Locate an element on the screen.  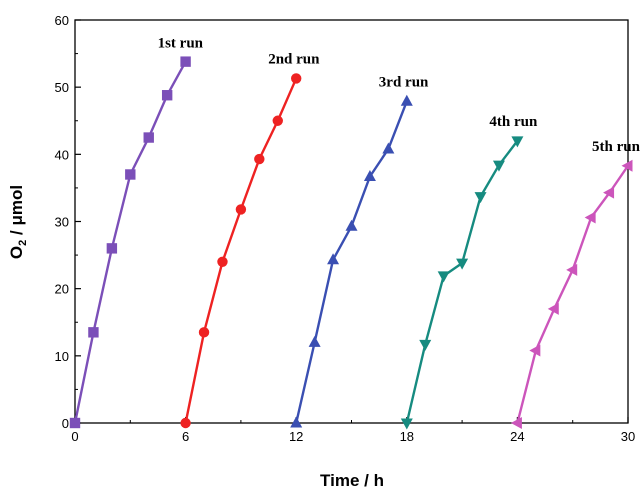
y-tick-label: 60 is located at coordinates (62, 20).